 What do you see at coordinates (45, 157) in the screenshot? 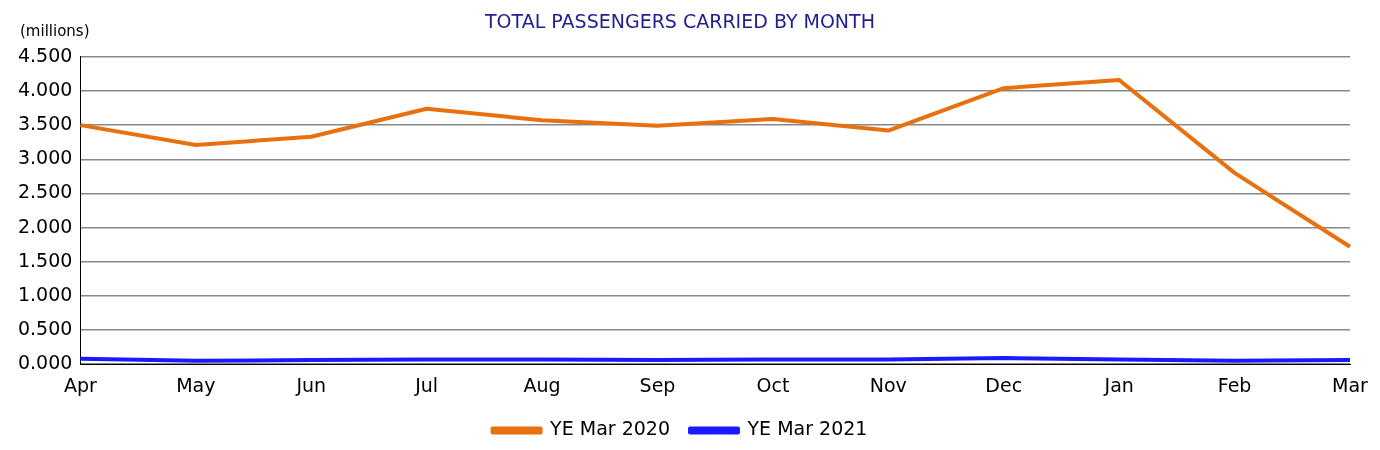
I see `y-tick-label: 3.000` at bounding box center [45, 157].